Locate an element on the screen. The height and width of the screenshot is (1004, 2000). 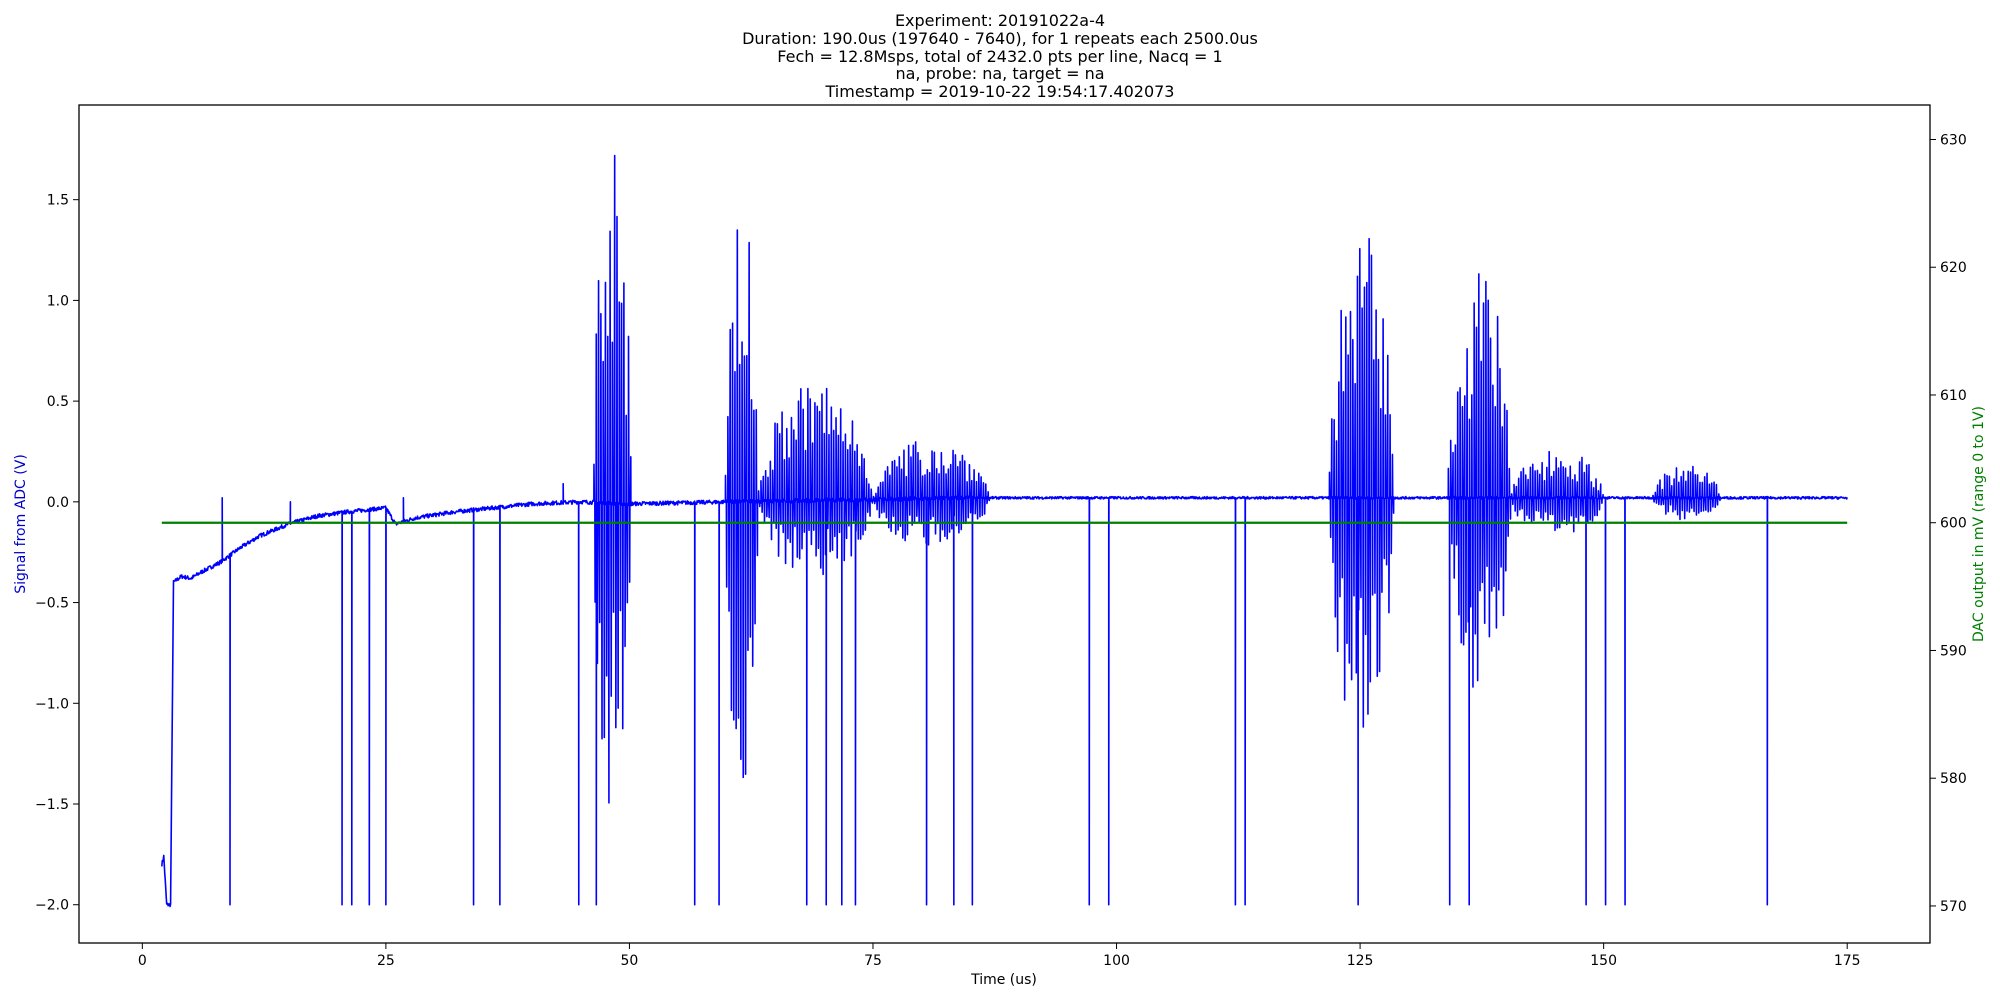
x-tick-label: 175 is located at coordinates (1847, 961).